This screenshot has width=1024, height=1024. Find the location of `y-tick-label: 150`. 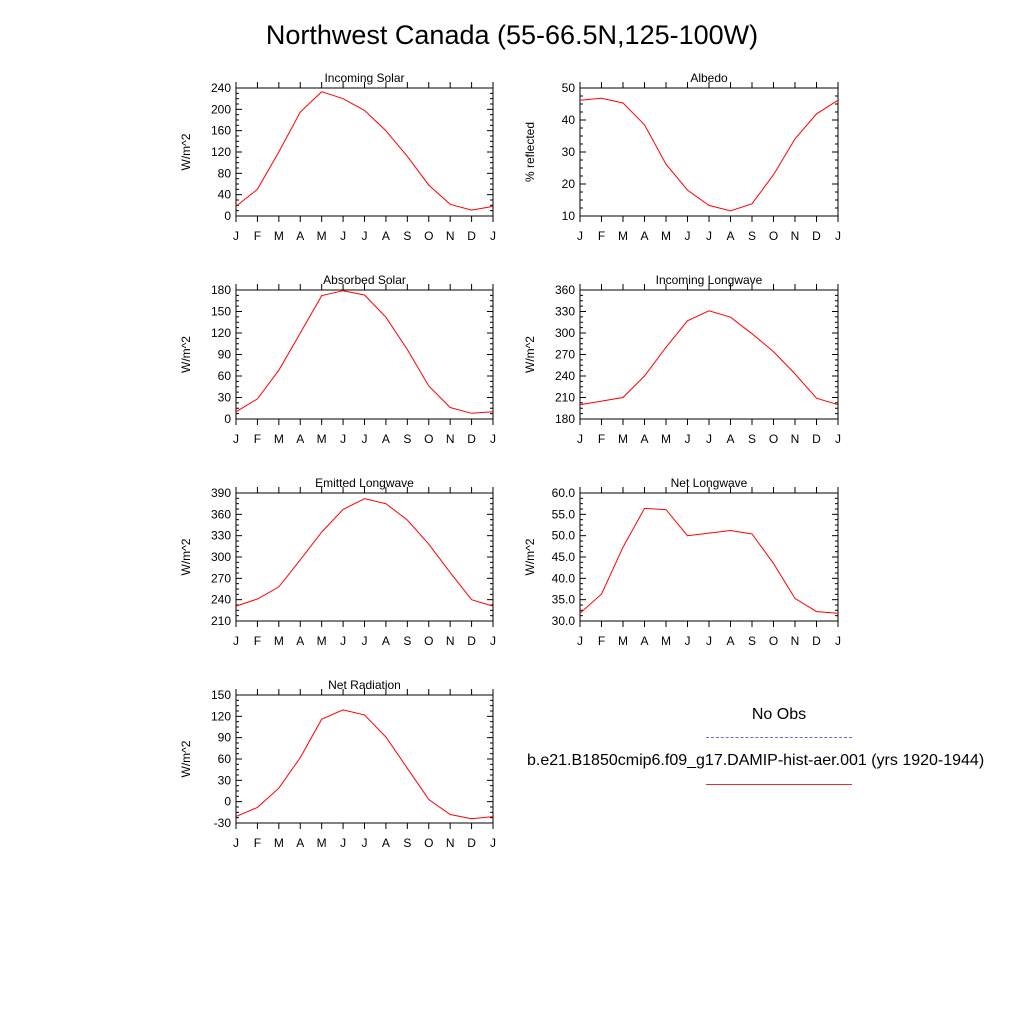

y-tick-label: 150 is located at coordinates (221, 312).